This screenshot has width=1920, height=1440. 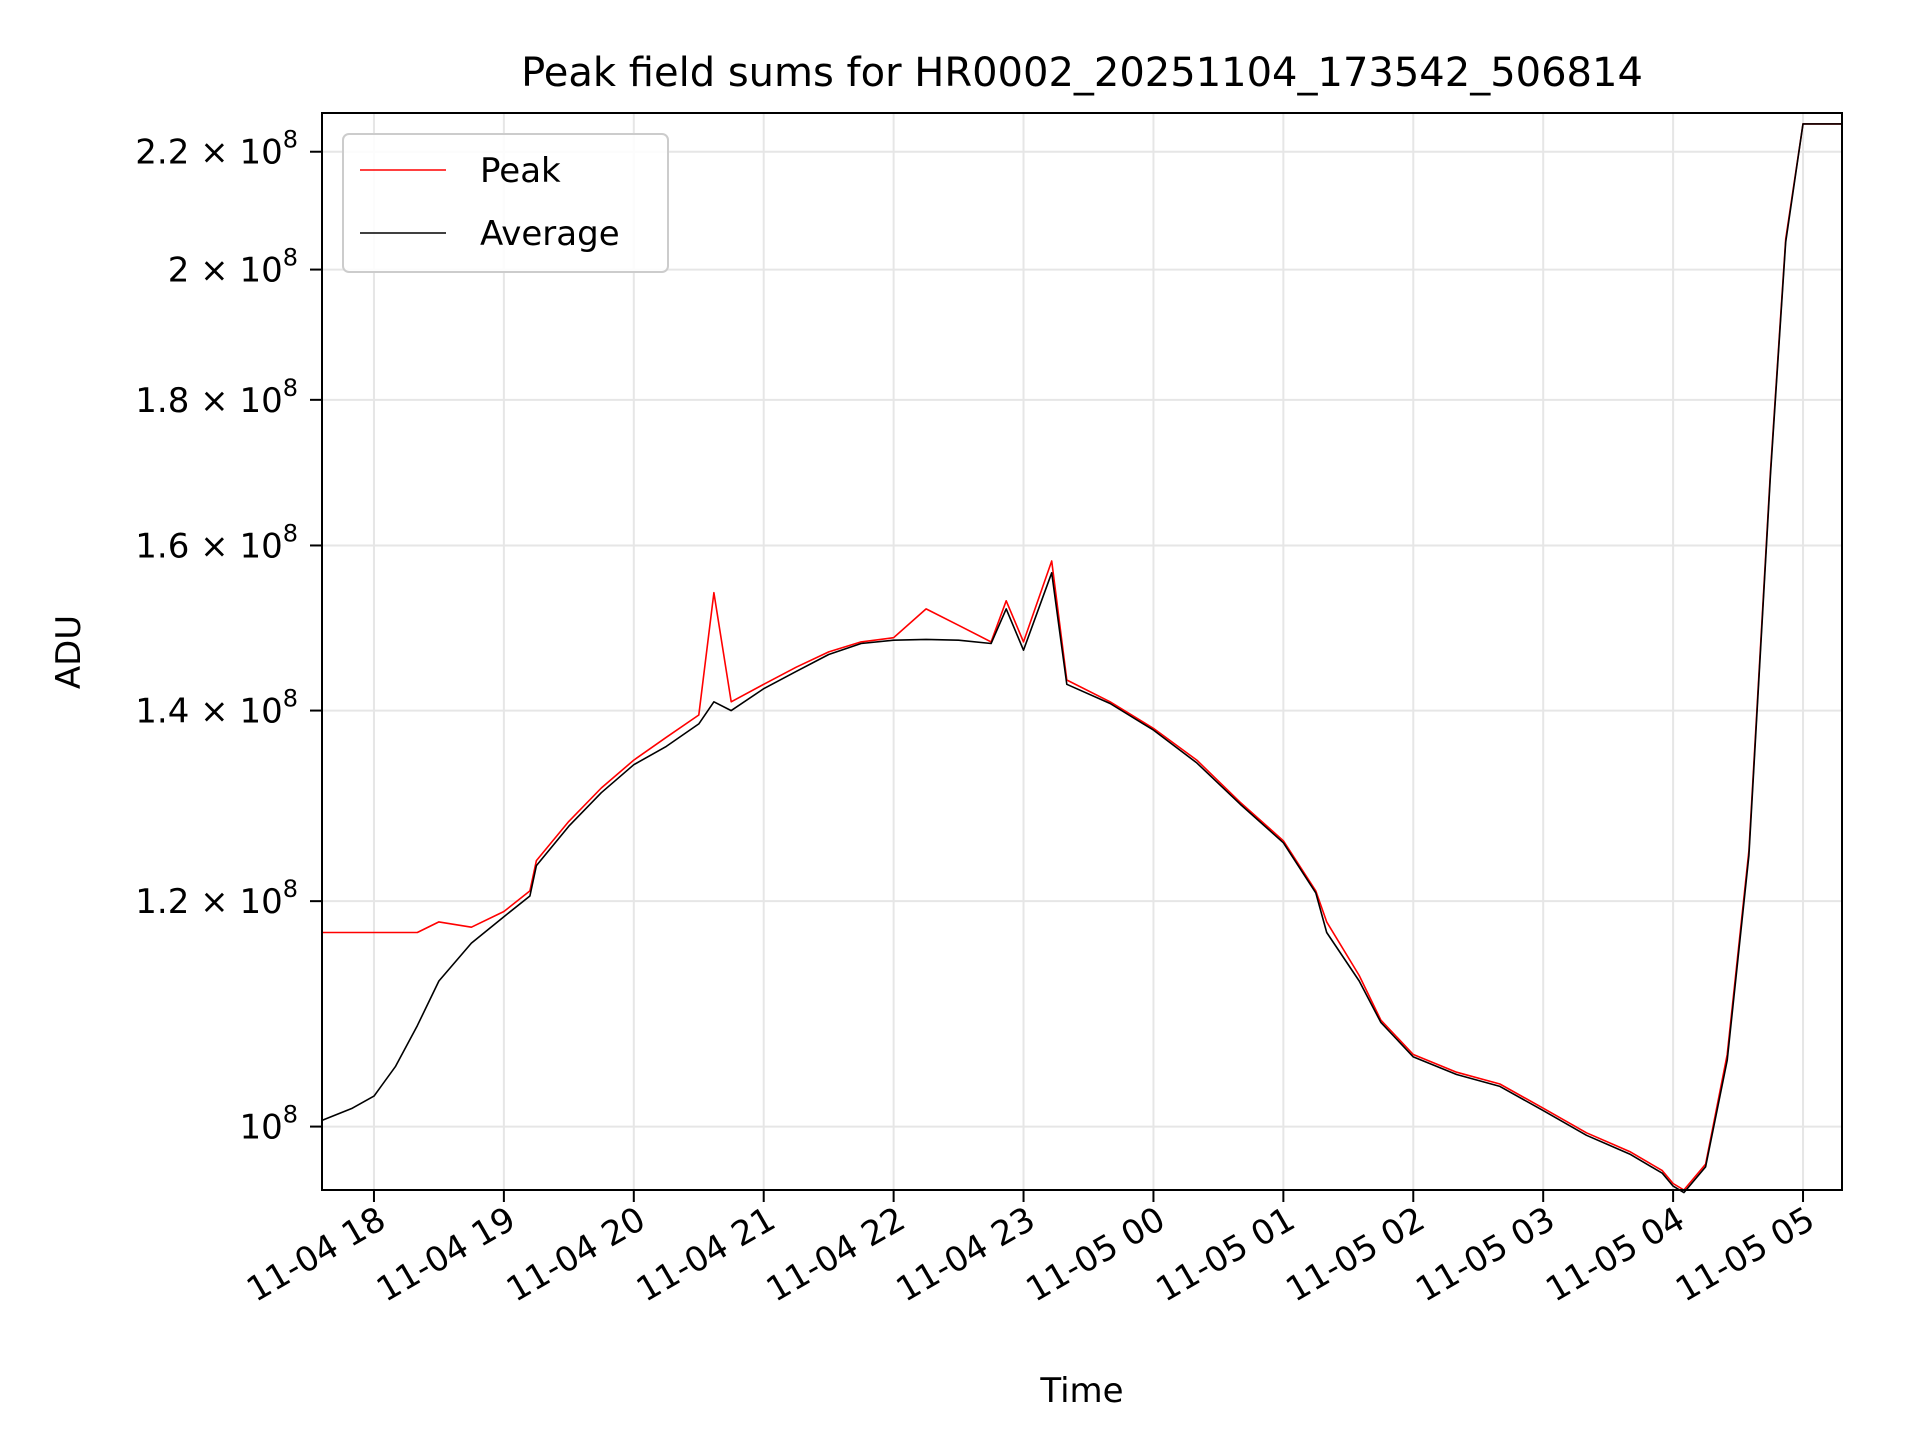 What do you see at coordinates (216, 898) in the screenshot?
I see `y-tick-label: 1.2 × 108` at bounding box center [216, 898].